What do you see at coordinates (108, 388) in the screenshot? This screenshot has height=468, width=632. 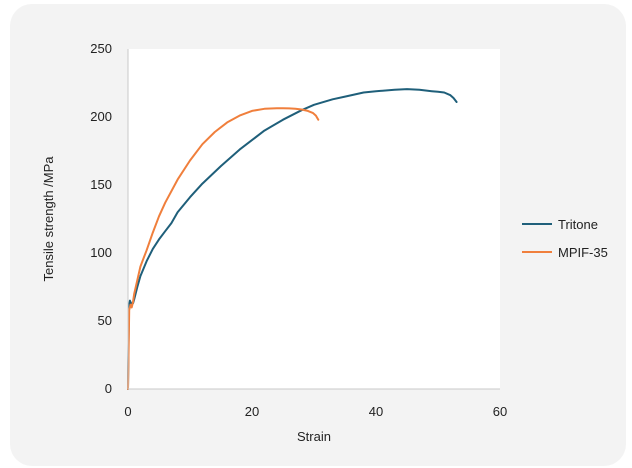 I see `y-tick-label: 0` at bounding box center [108, 388].